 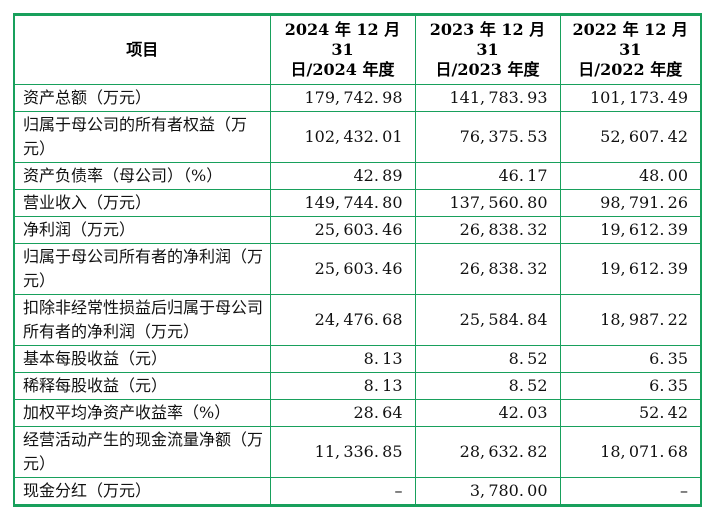 What do you see at coordinates (487, 452) in the screenshot?
I see `value-2023: 28, 632. 82` at bounding box center [487, 452].